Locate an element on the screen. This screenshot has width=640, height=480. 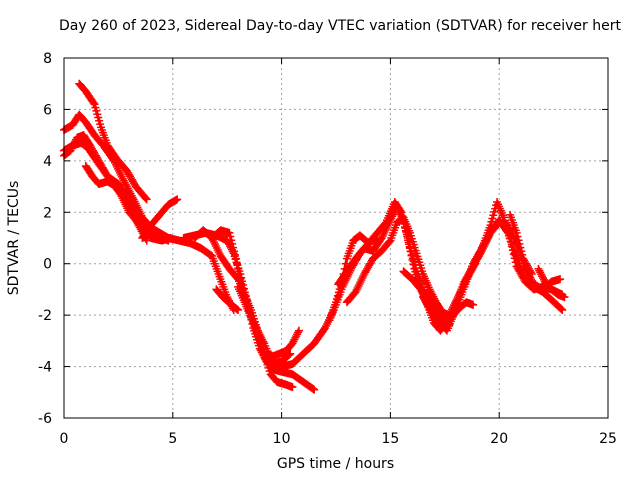
x-tick-label: 25 is located at coordinates (608, 439).